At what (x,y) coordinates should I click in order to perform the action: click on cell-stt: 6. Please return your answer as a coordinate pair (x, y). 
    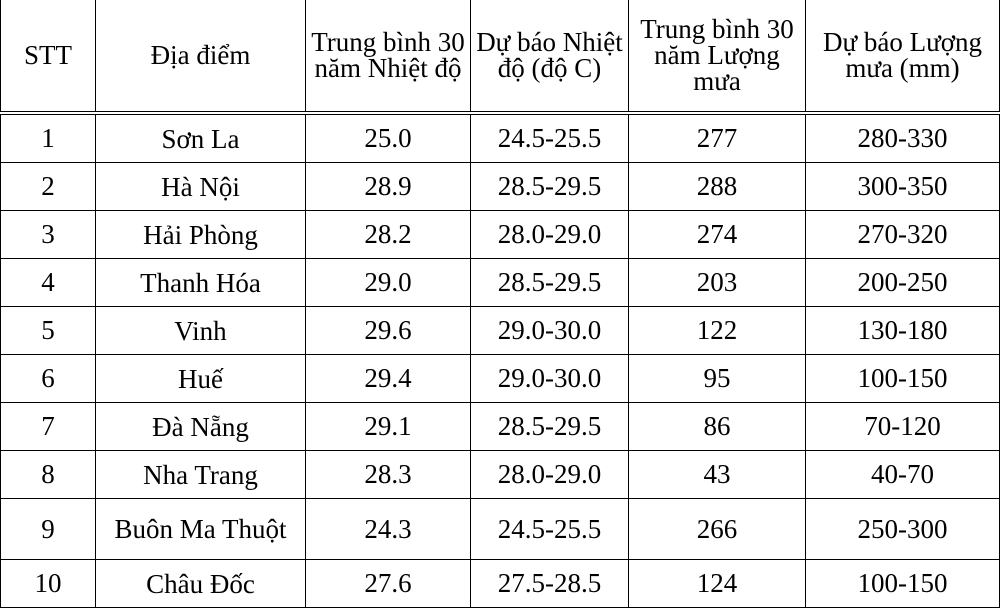
    Looking at the image, I should click on (48, 378).